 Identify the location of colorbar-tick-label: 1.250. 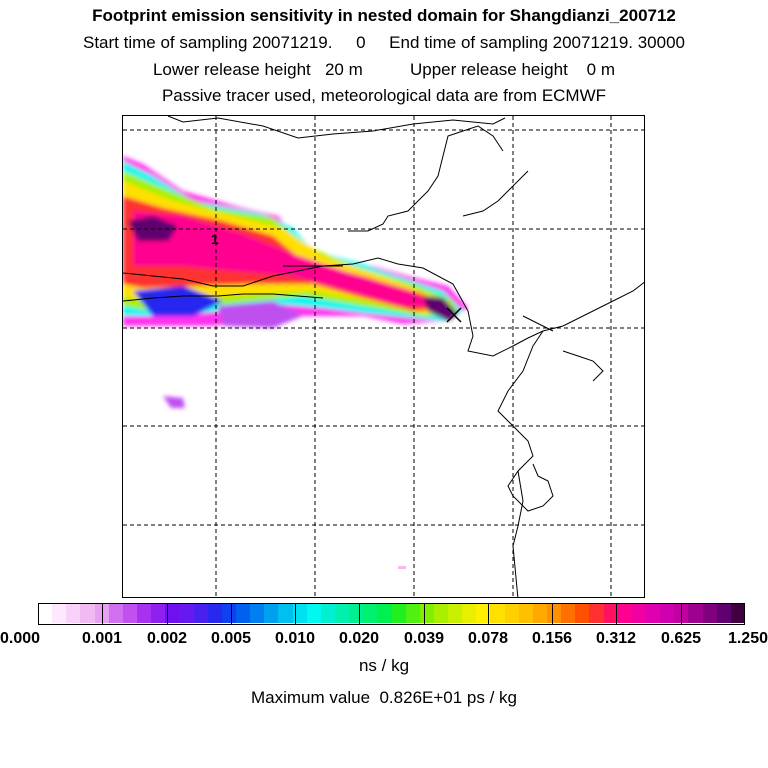
(747, 638).